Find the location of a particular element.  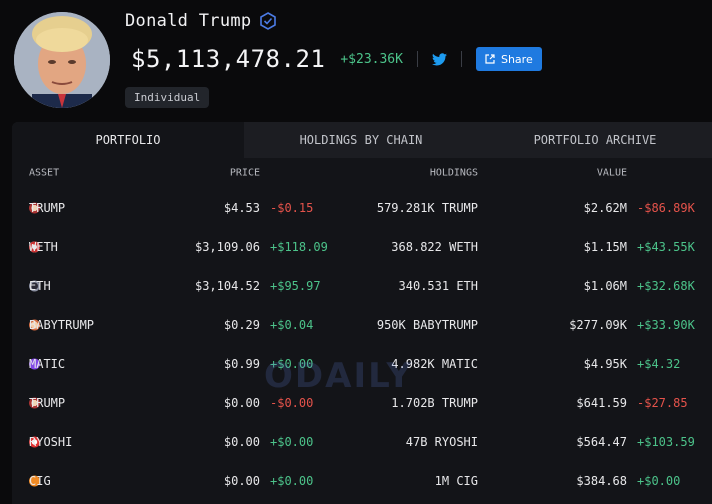

price-cell: $0.99 is located at coordinates (241, 363).